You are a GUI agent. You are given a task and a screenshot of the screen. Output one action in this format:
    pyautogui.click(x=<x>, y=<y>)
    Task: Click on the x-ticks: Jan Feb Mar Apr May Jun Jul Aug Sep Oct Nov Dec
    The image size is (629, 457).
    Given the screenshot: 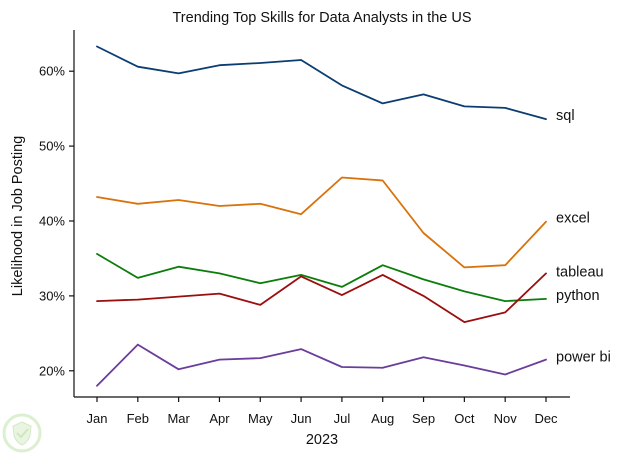 What is the action you would take?
    pyautogui.click(x=322, y=411)
    